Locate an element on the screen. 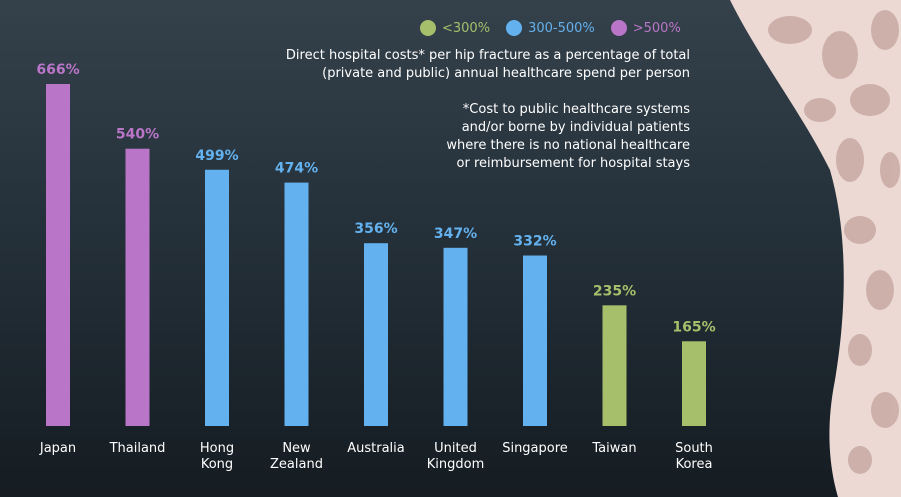 The image size is (901, 497). value-label-south-korea: 165% is located at coordinates (693, 327).